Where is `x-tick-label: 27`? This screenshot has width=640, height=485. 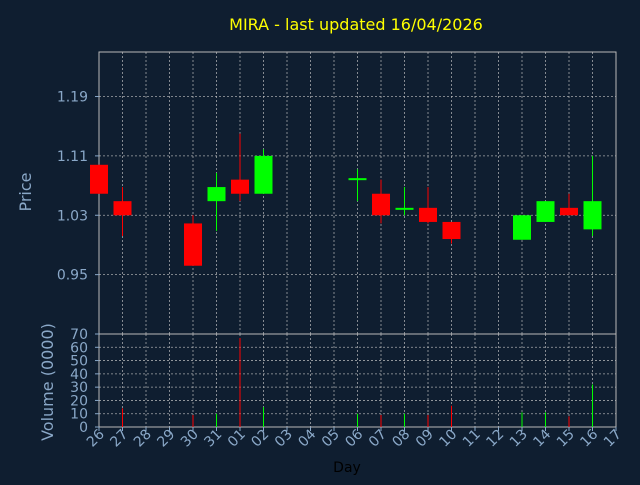 x-tick-label: 27 is located at coordinates (119, 439).